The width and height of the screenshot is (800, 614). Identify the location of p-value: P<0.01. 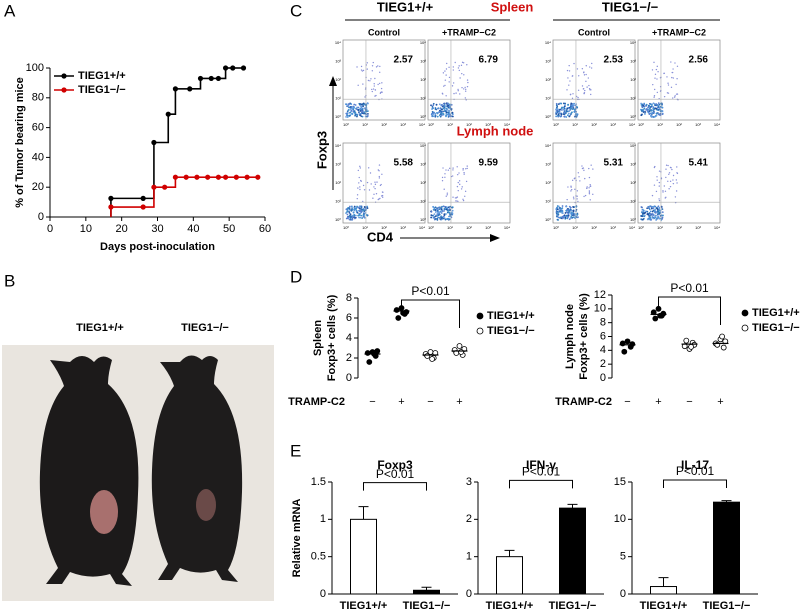
(430, 291).